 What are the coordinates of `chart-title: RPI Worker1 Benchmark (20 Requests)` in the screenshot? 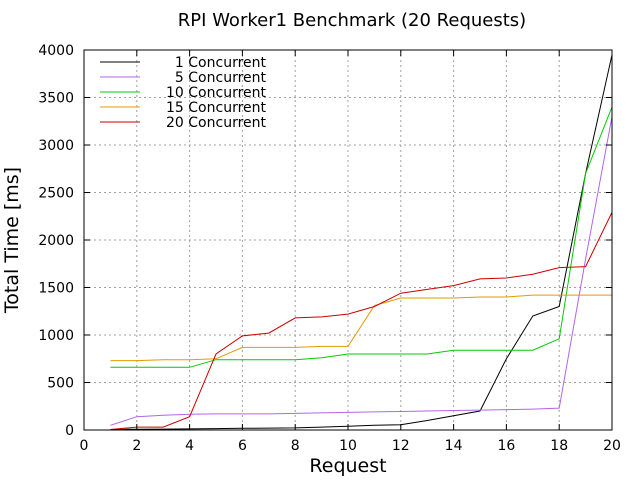 It's located at (352, 20).